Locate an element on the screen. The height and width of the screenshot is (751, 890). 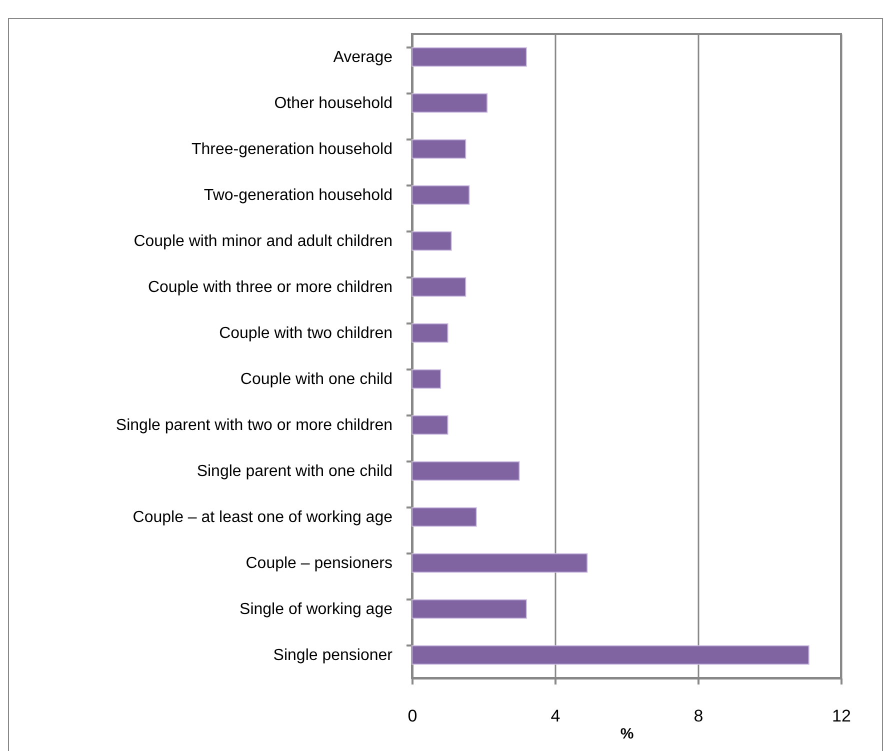
y-tick-label: Single pensioner is located at coordinates (333, 655).